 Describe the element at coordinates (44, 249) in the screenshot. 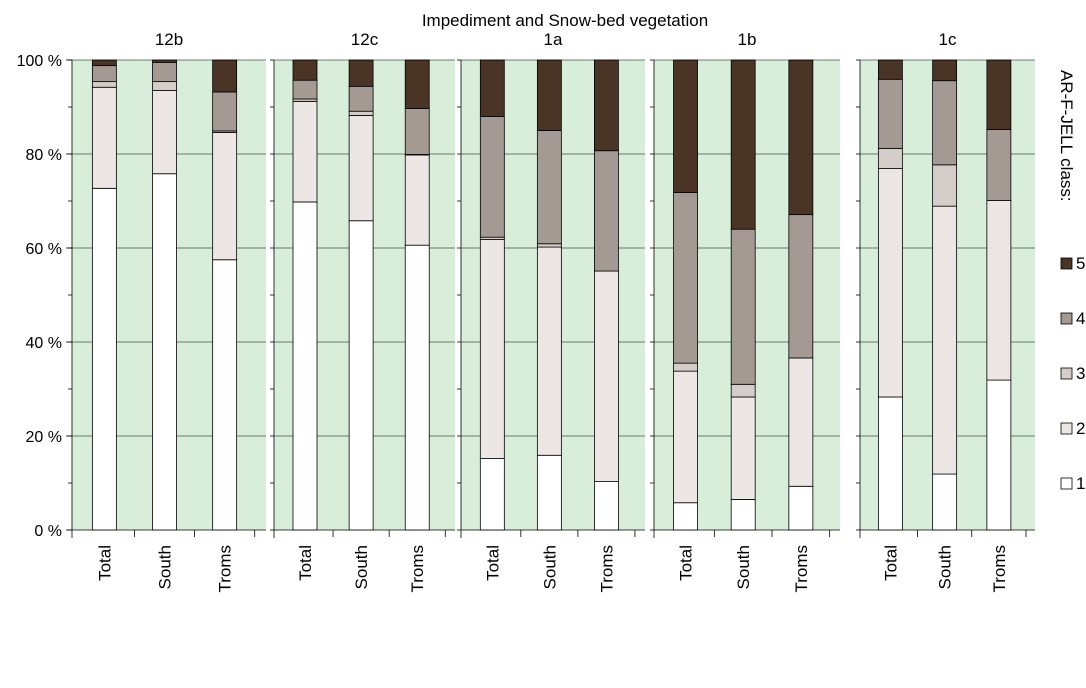

I see `y-tick-label: 60 %` at that location.